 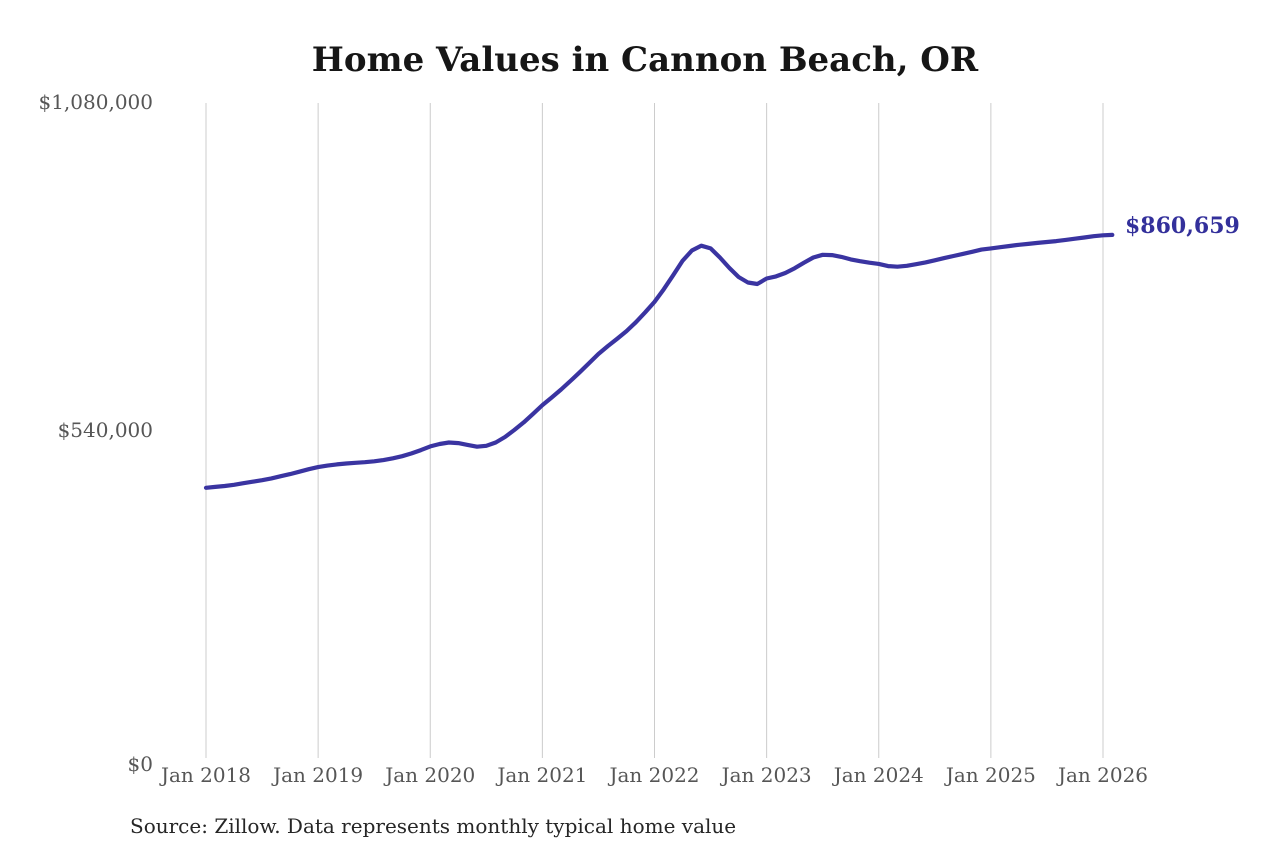 What do you see at coordinates (206, 775) in the screenshot?
I see `x-axis-tick-label: Jan 2018` at bounding box center [206, 775].